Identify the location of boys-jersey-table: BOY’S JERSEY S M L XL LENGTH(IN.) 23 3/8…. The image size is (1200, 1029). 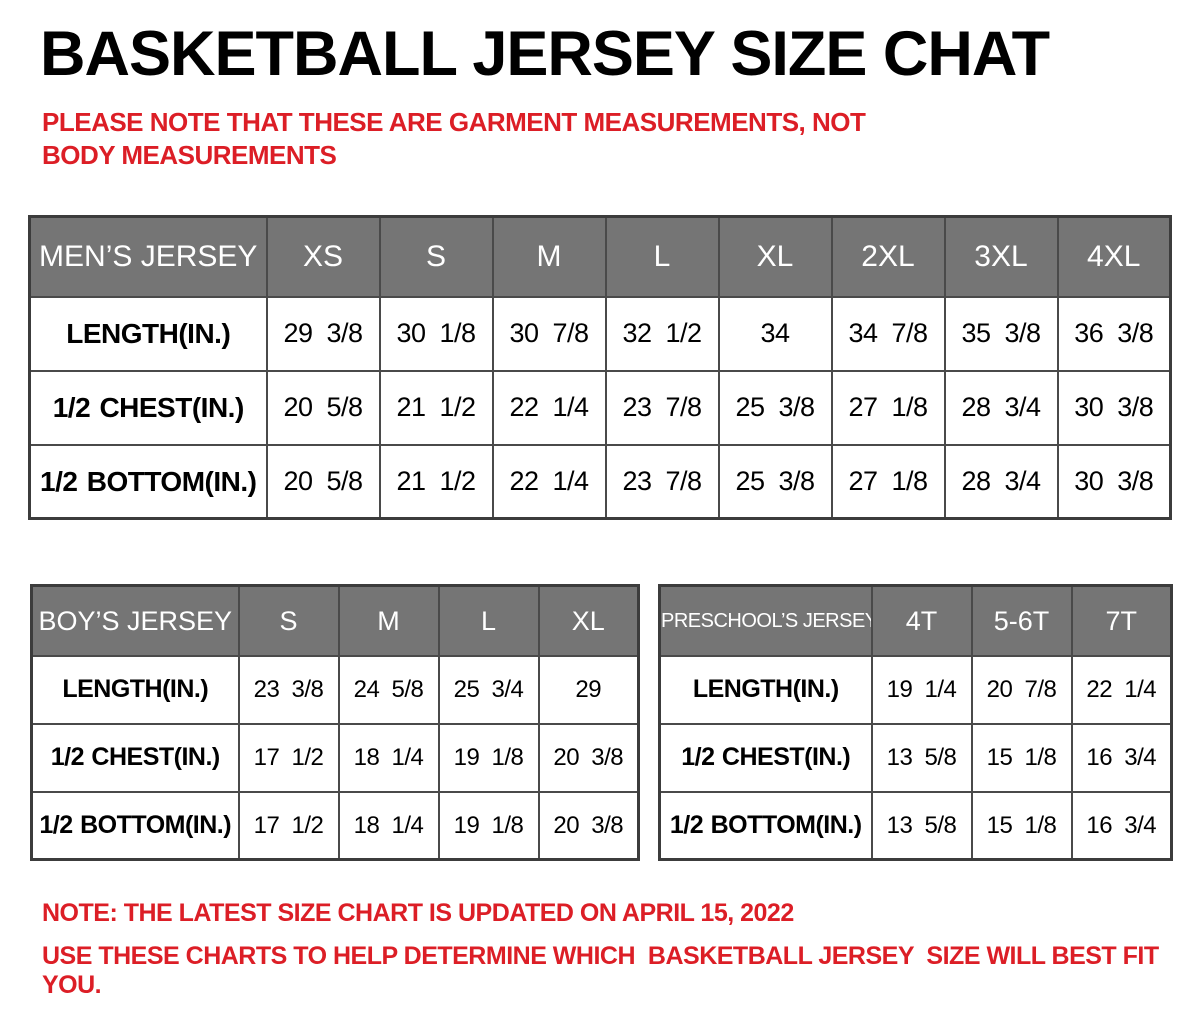
(335, 723).